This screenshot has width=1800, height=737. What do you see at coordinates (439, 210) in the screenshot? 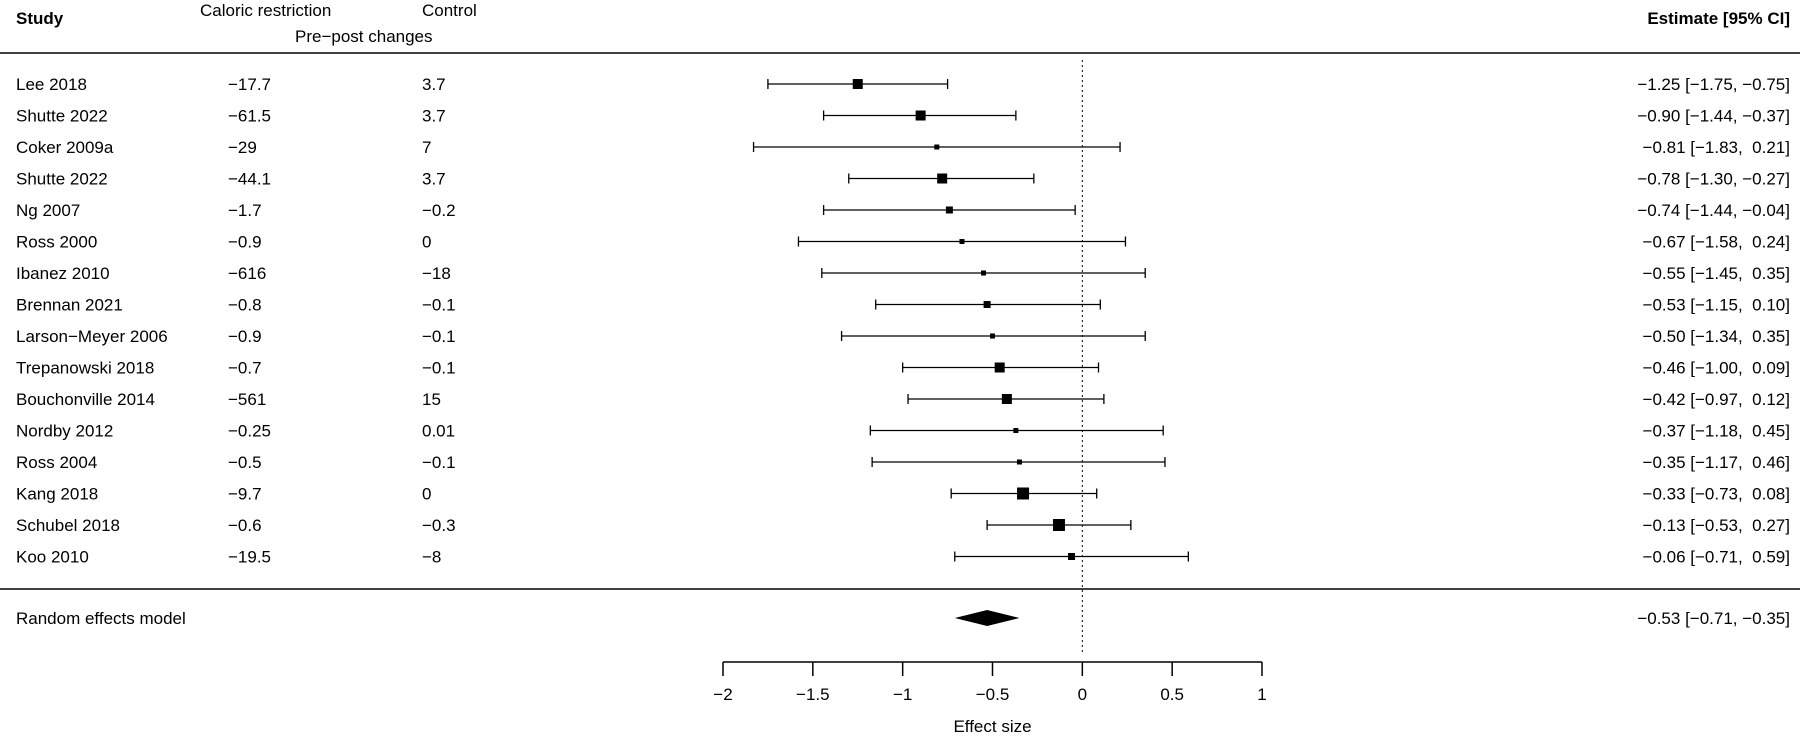
I see `control-value: −0.2` at bounding box center [439, 210].